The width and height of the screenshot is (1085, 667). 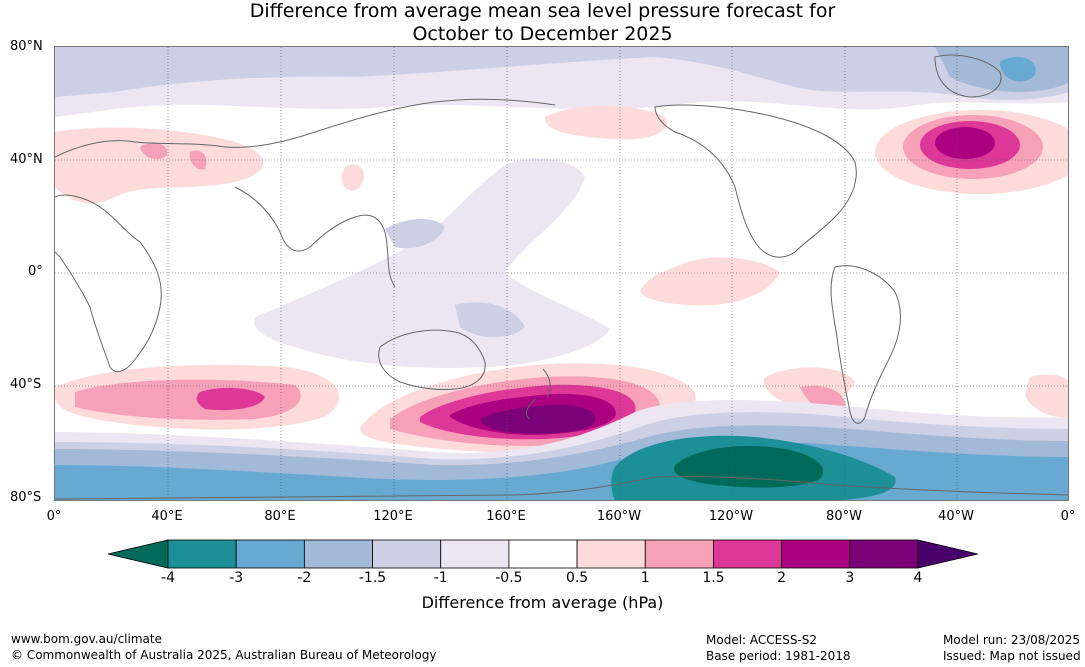 I want to click on colorbar-tick-label: 0.5, so click(x=577, y=578).